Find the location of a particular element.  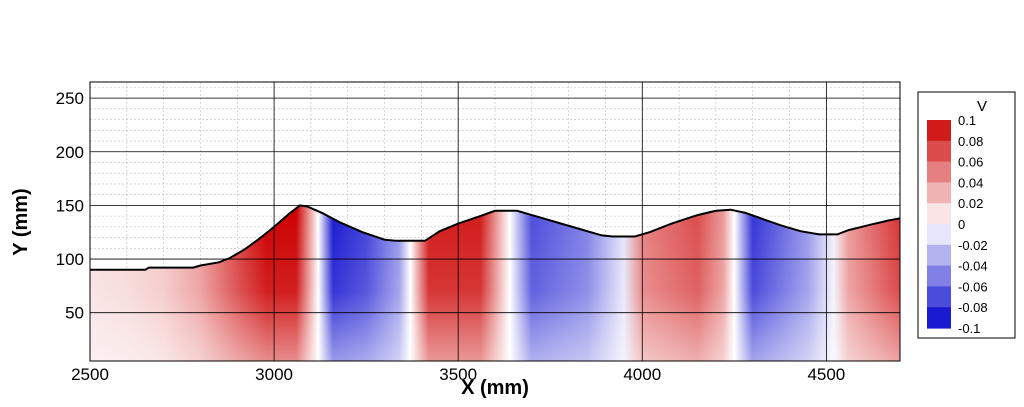

colorbar-label: 0.1 is located at coordinates (967, 120).